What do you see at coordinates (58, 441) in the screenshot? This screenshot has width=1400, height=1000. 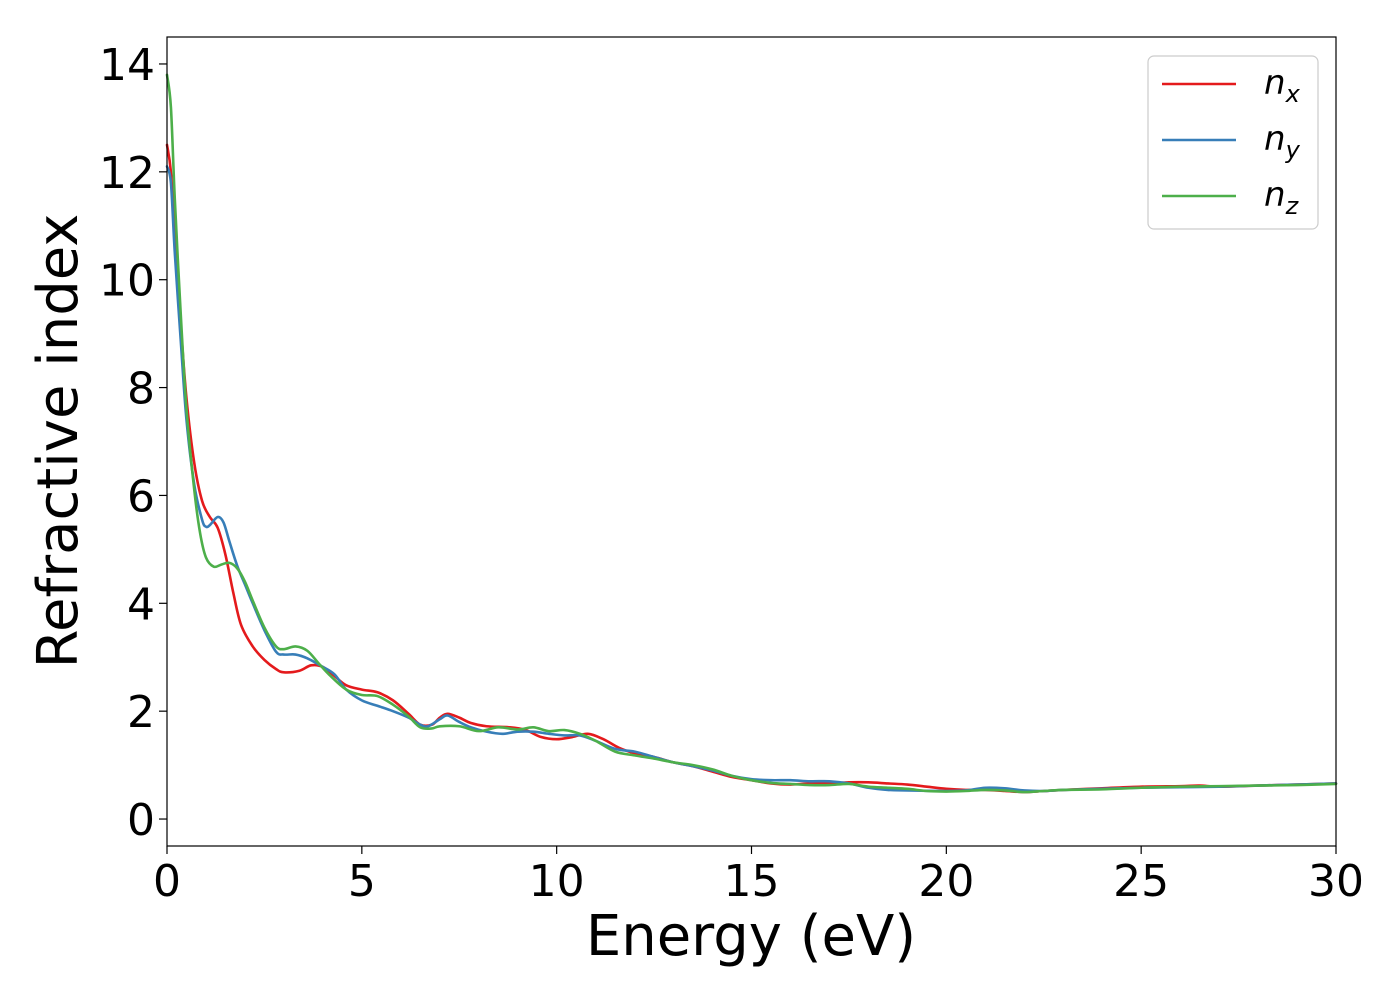 I see `y-axis-label: Refractive index` at bounding box center [58, 441].